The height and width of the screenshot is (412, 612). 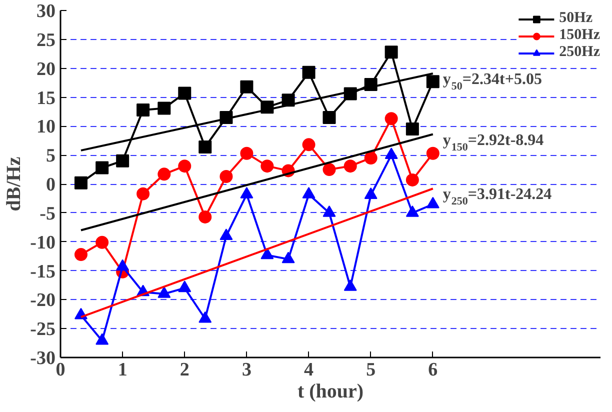 What do you see at coordinates (371, 370) in the screenshot?
I see `x-tick-label: 5` at bounding box center [371, 370].